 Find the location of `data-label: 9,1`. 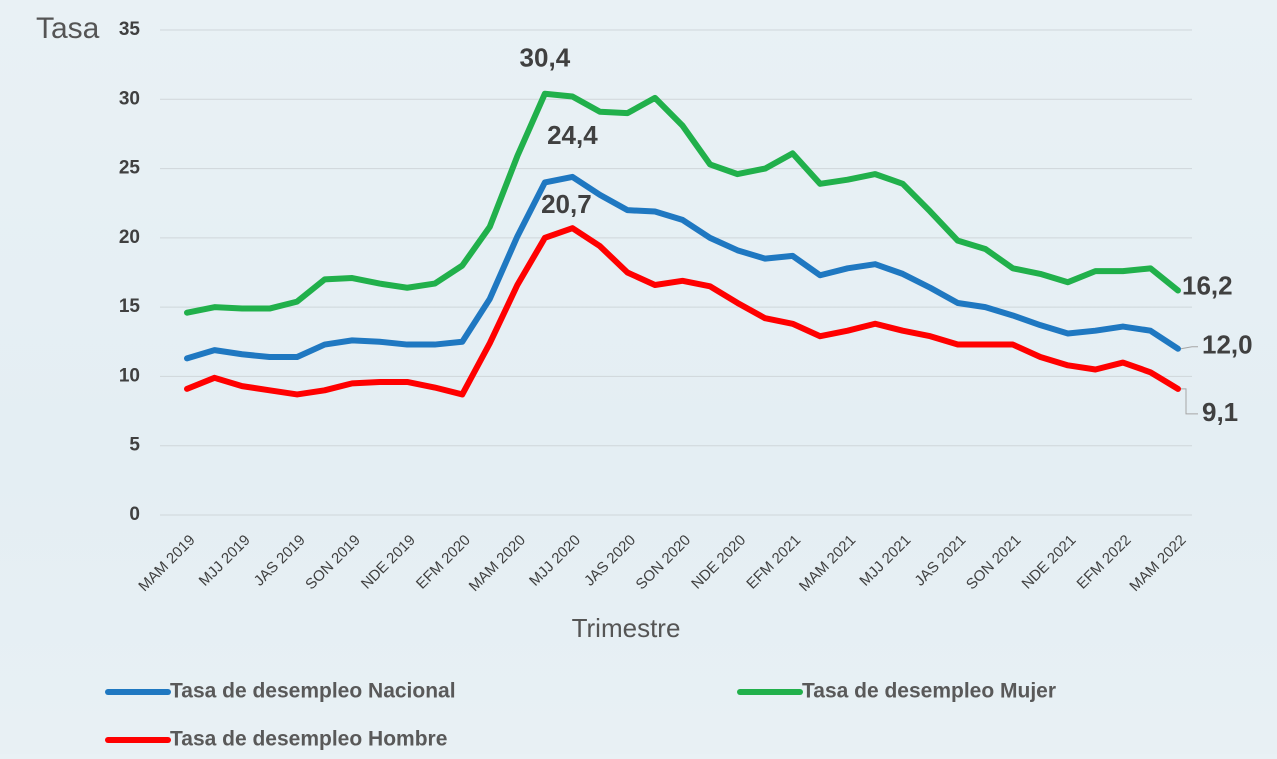

data-label: 9,1 is located at coordinates (1220, 412).